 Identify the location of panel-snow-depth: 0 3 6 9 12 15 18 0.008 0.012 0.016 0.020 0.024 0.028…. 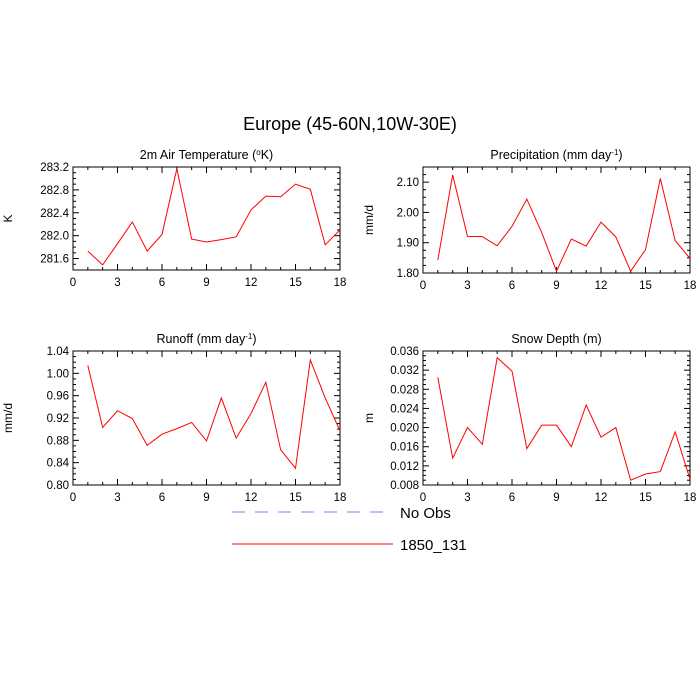
(529, 418).